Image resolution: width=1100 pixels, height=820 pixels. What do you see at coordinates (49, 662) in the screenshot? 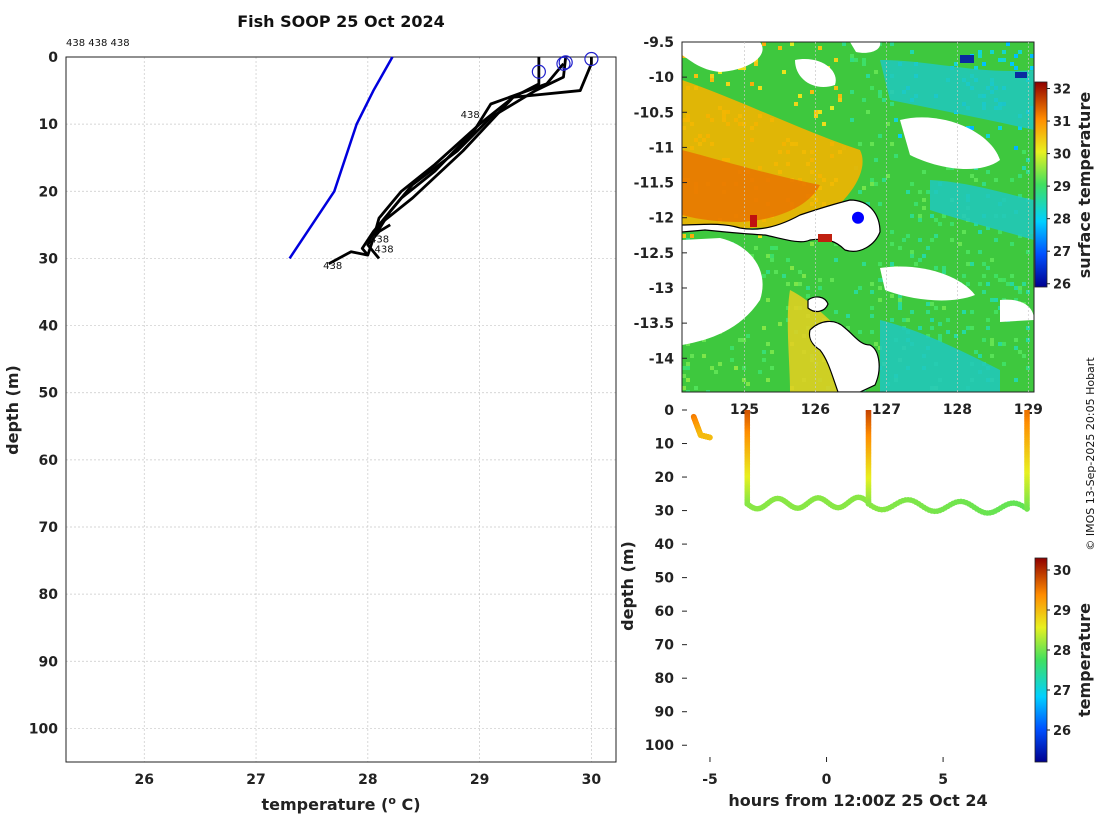
I see `profile-y-tick-9: 90` at bounding box center [49, 662].